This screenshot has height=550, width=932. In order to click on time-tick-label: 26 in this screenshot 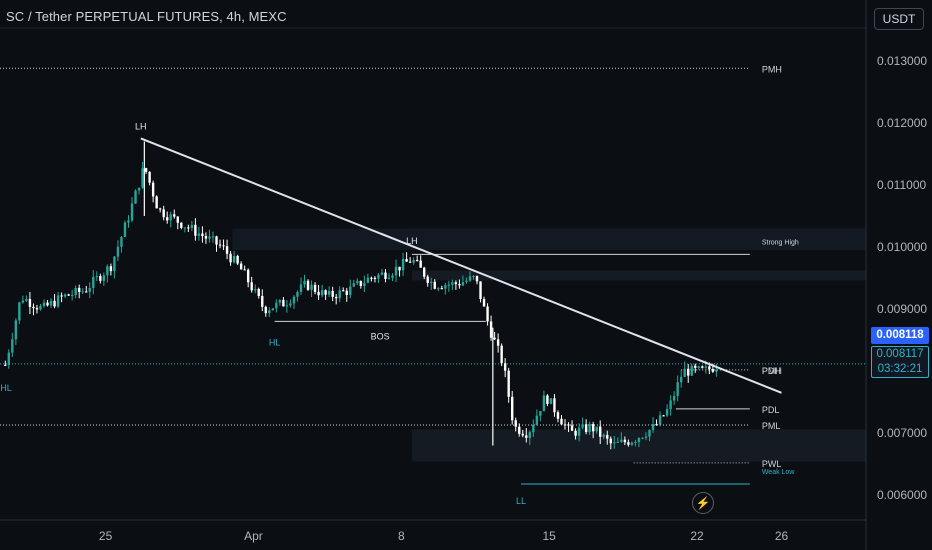, I will do `click(782, 536)`.